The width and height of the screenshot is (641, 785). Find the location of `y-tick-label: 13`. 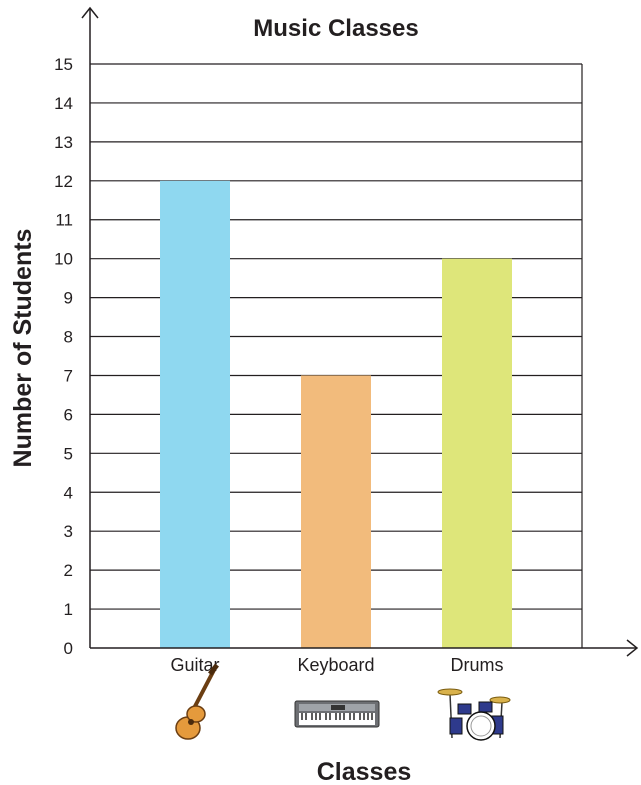

y-tick-label: 13 is located at coordinates (63, 142).